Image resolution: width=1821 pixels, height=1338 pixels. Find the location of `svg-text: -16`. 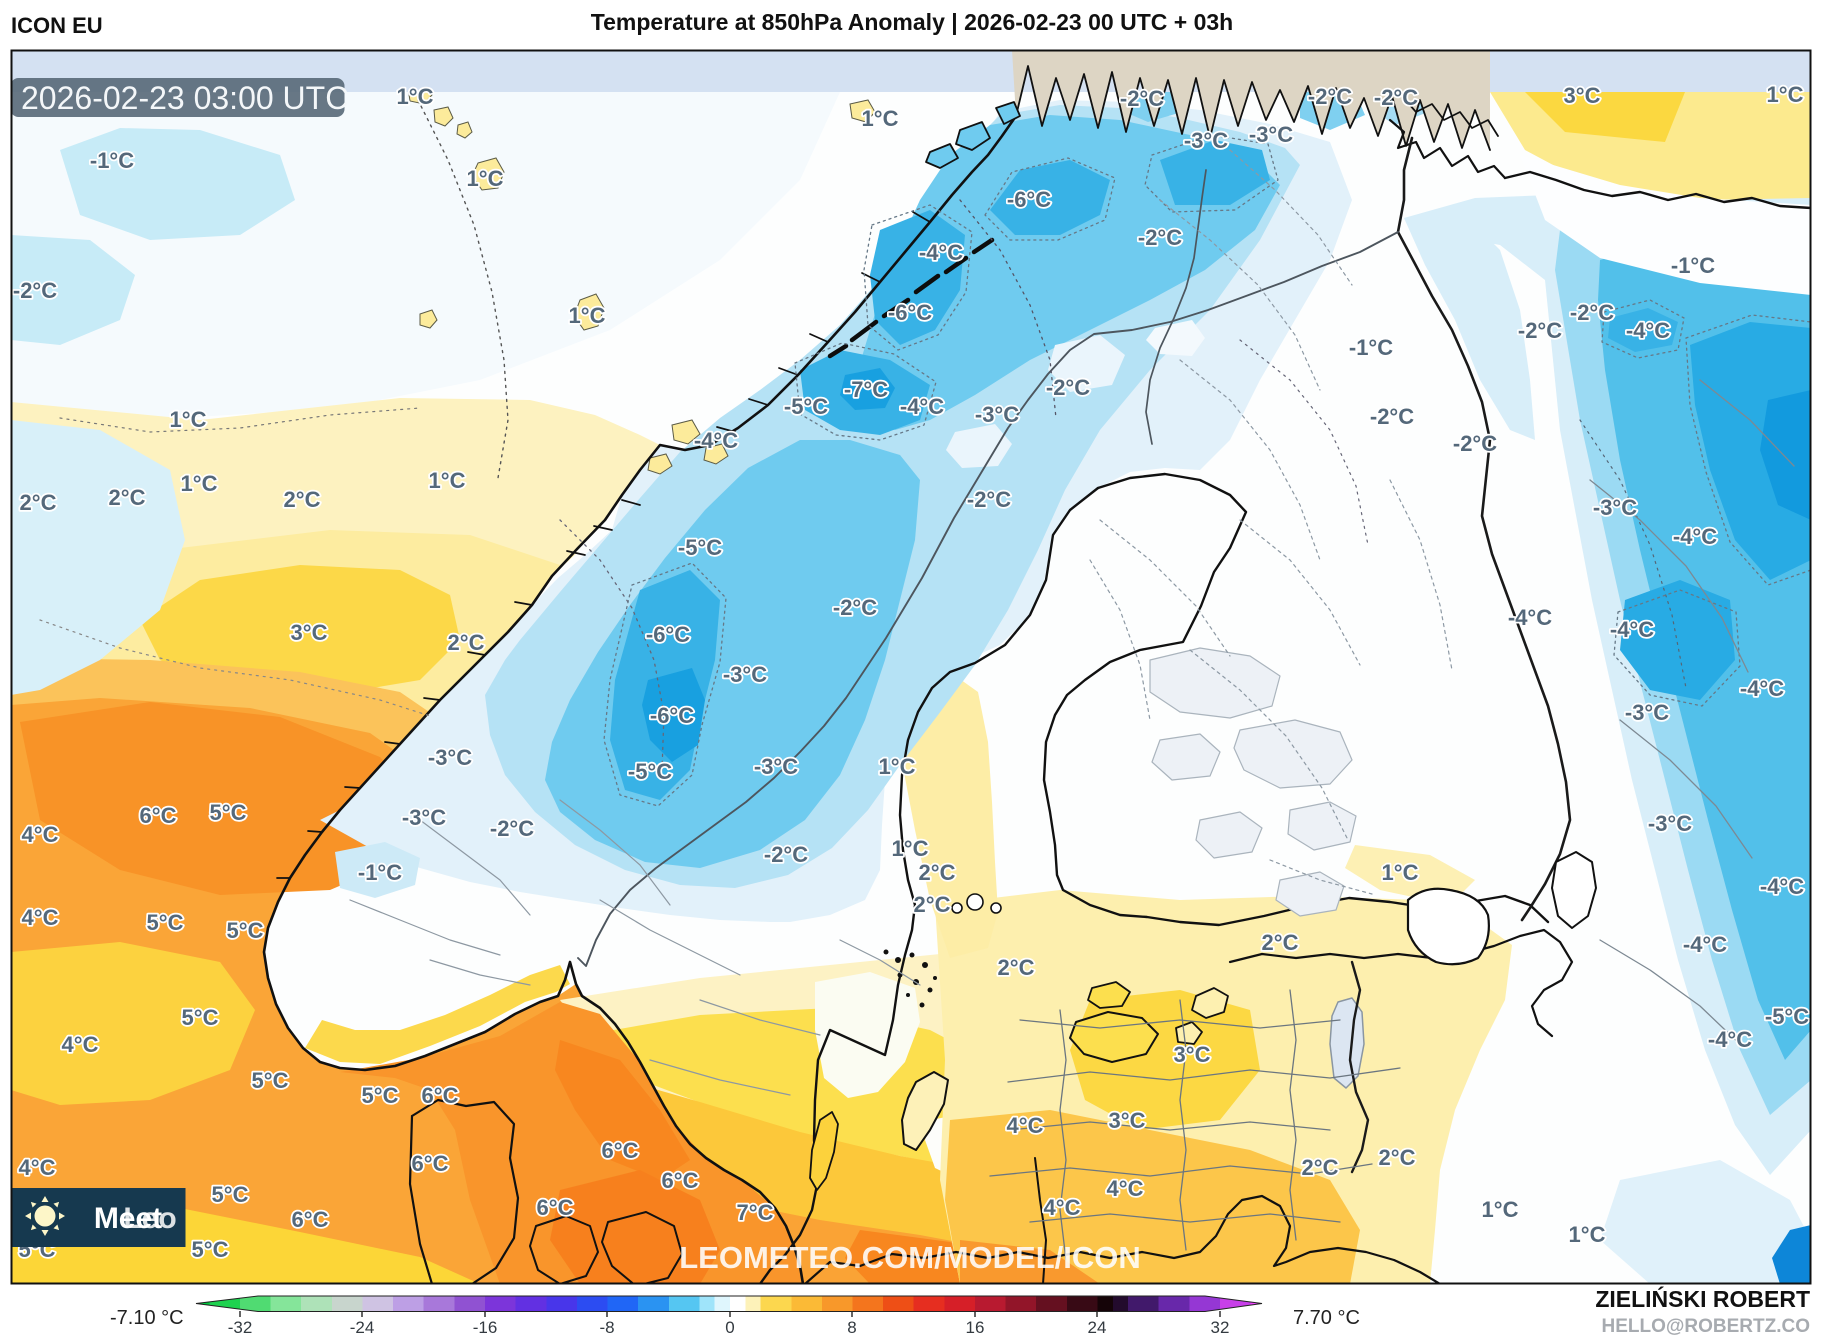

svg-text: -16 is located at coordinates (485, 1327).